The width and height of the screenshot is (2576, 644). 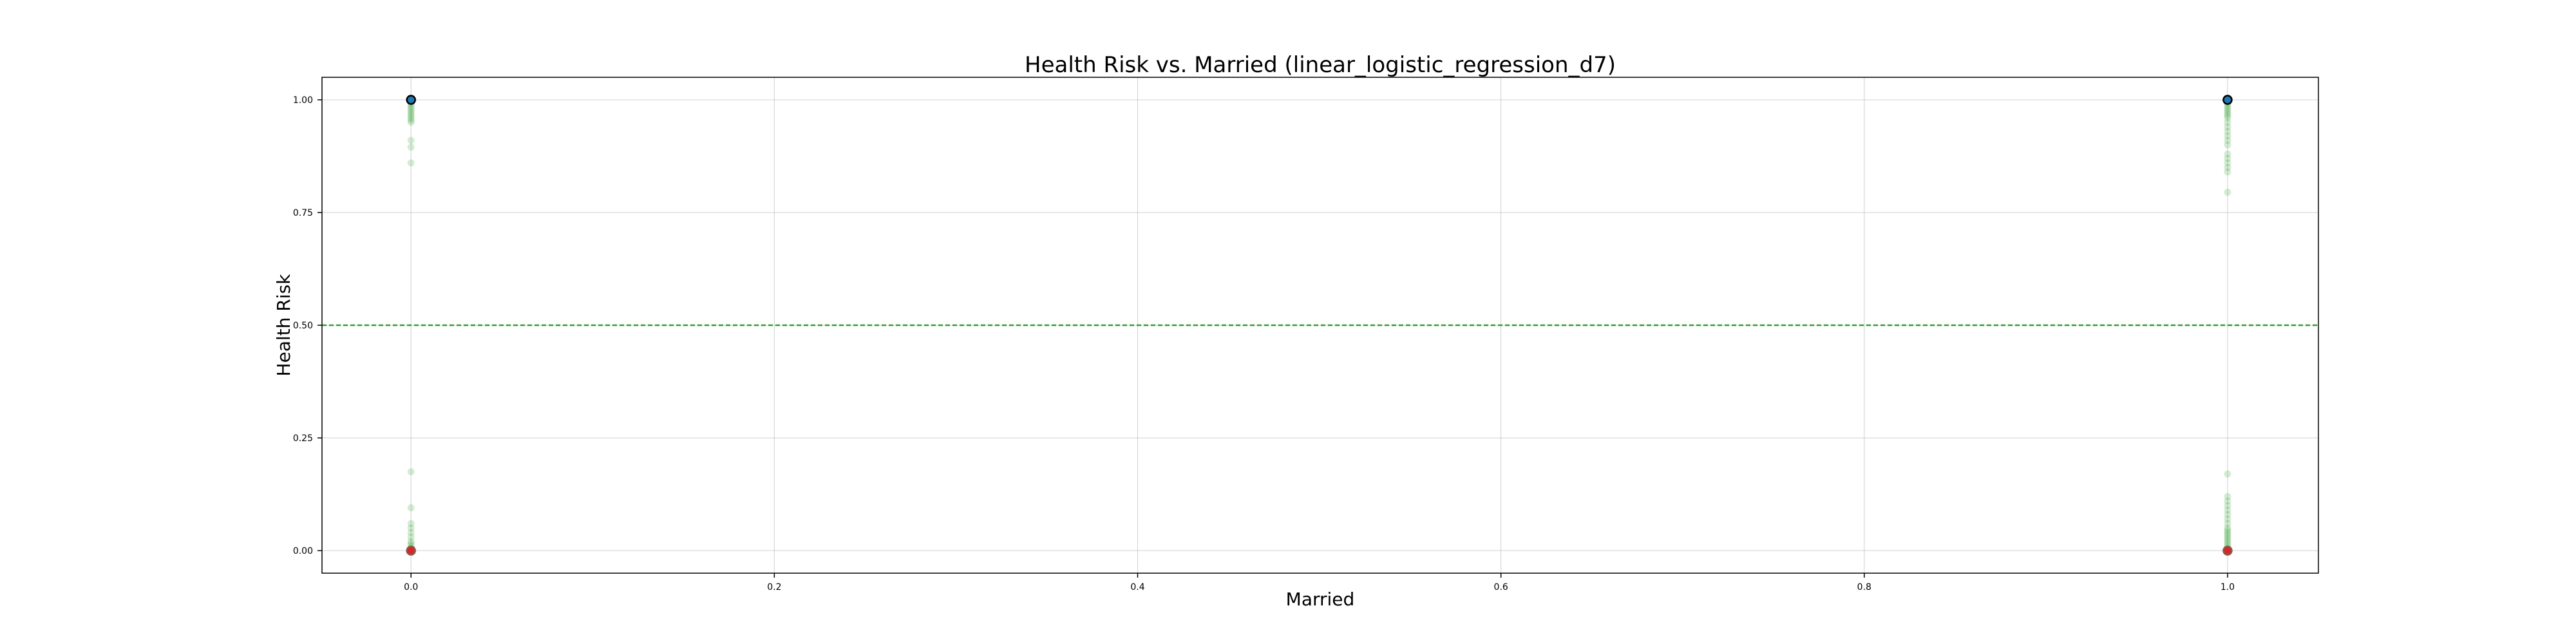 I want to click on x-tick-label: 1.0, so click(x=2228, y=587).